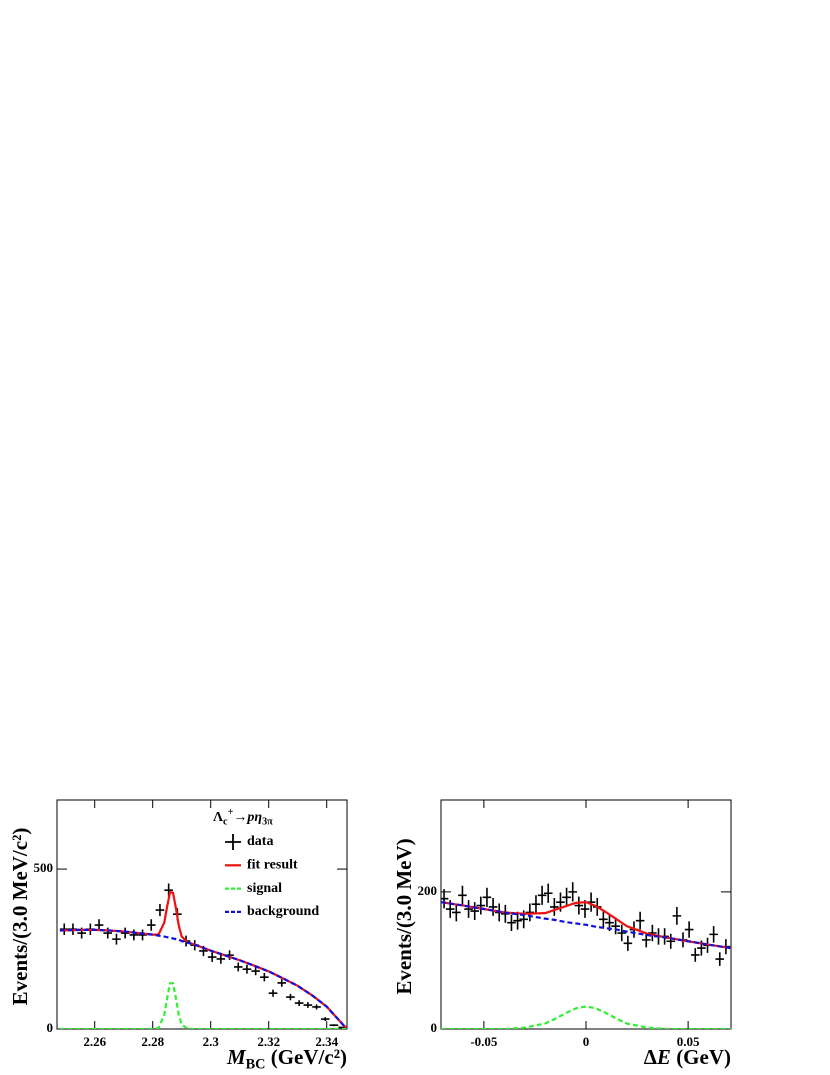  I want to click on x-axis-title: MBC (GeV/c²), so click(286, 1059).